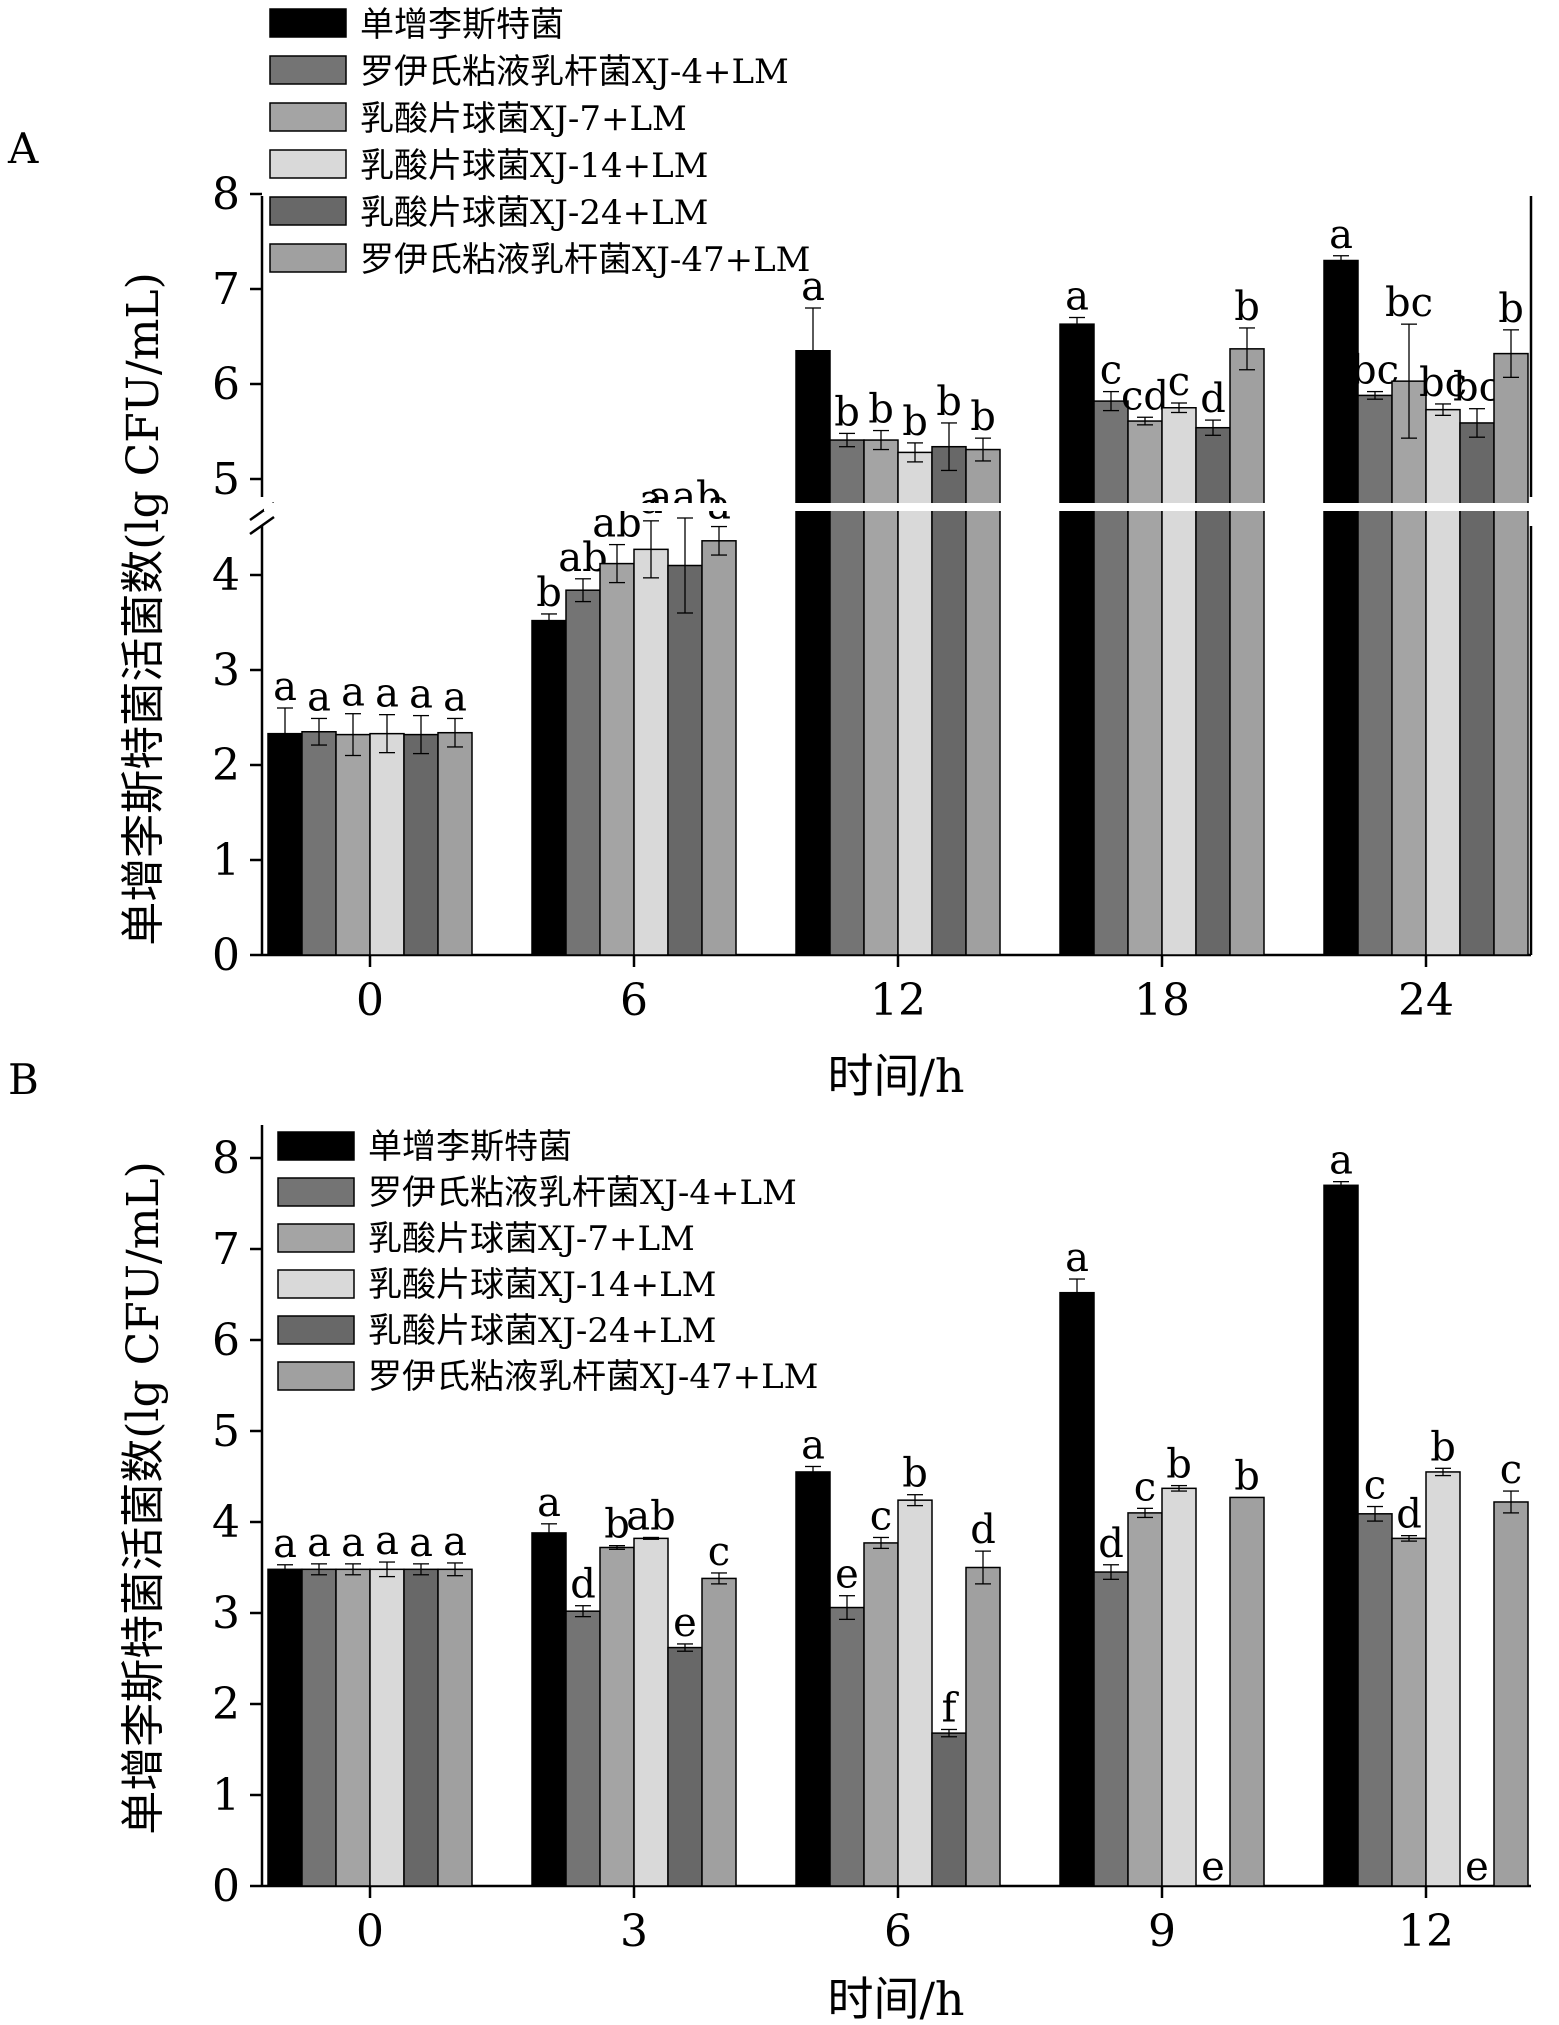 The width and height of the screenshot is (1559, 2025). I want to click on y-tick-label: 5, so click(226, 1431).